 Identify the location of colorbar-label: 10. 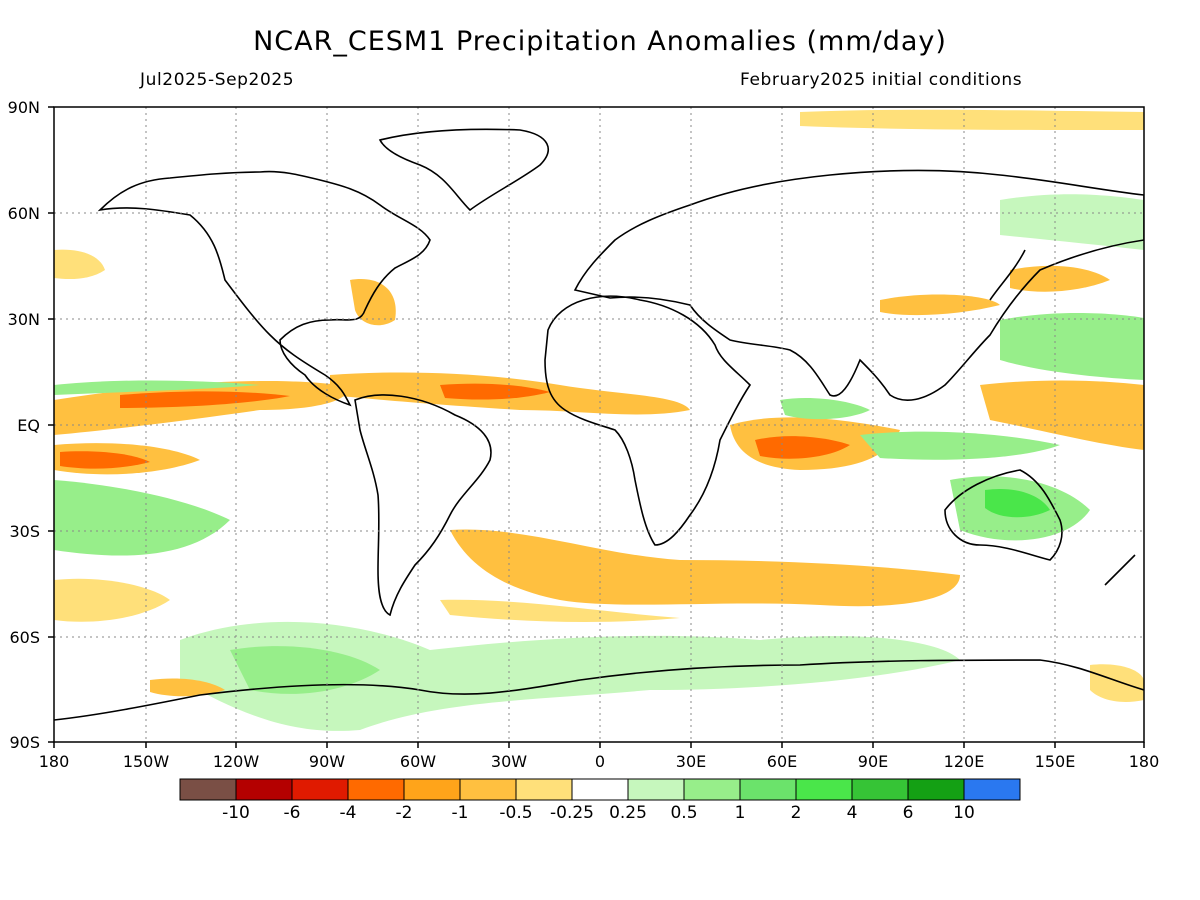
(964, 813).